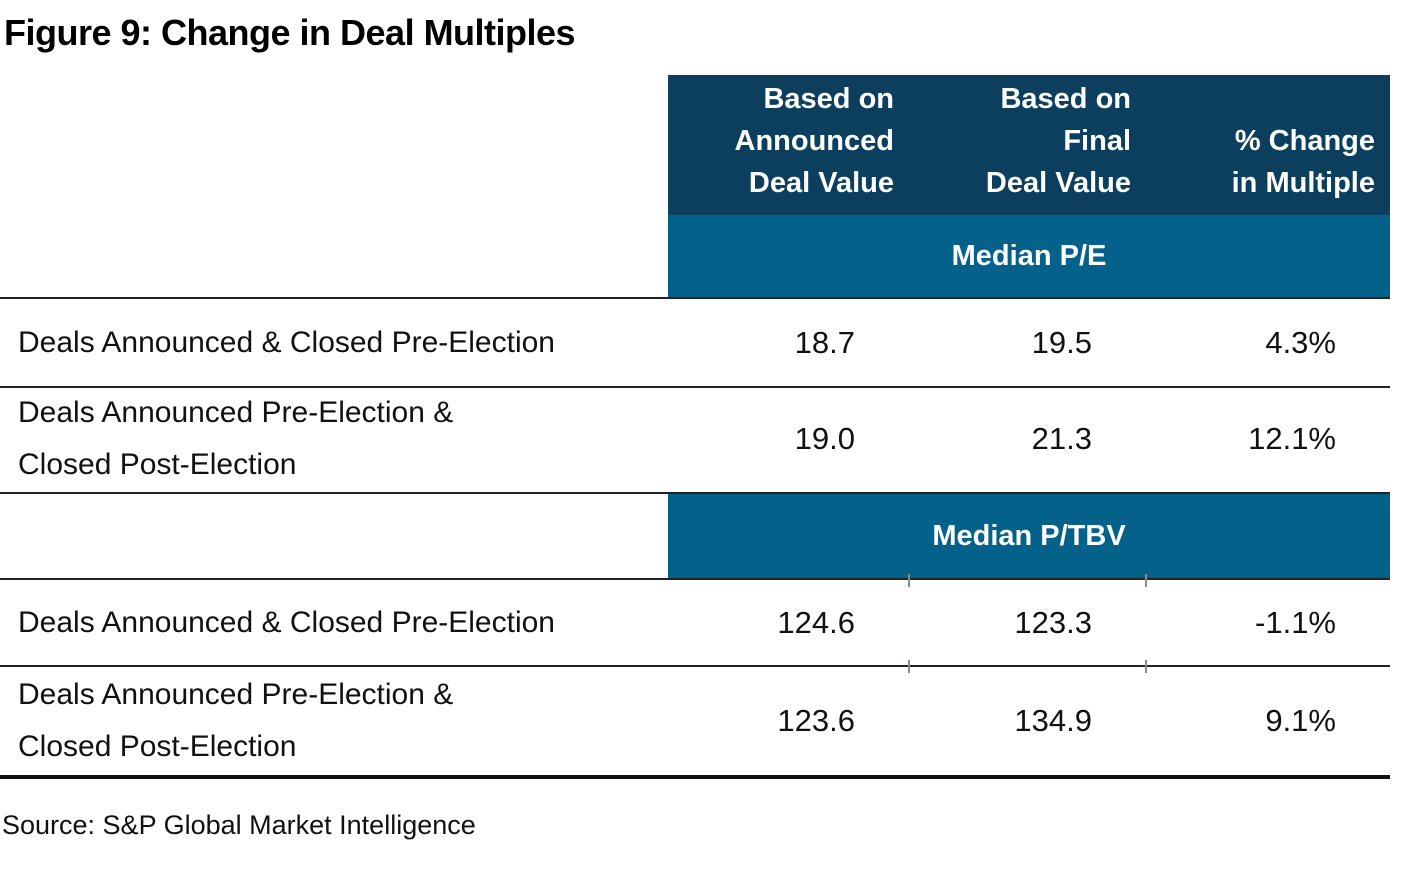  I want to click on header-cell-pct-change: % Change in Multiple, so click(1303, 162).